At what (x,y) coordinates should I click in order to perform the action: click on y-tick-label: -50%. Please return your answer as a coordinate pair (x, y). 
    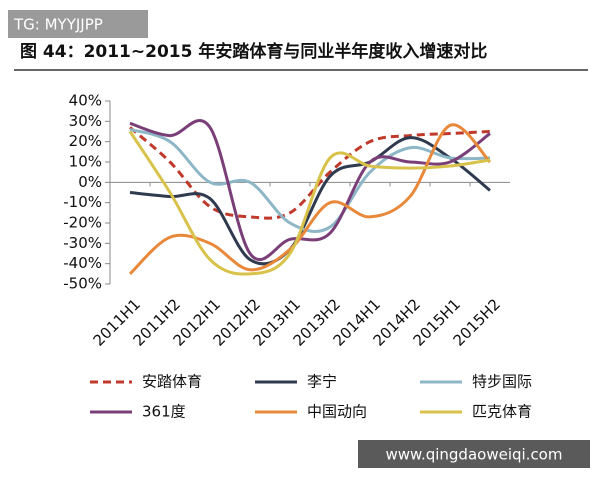
    Looking at the image, I should click on (82, 284).